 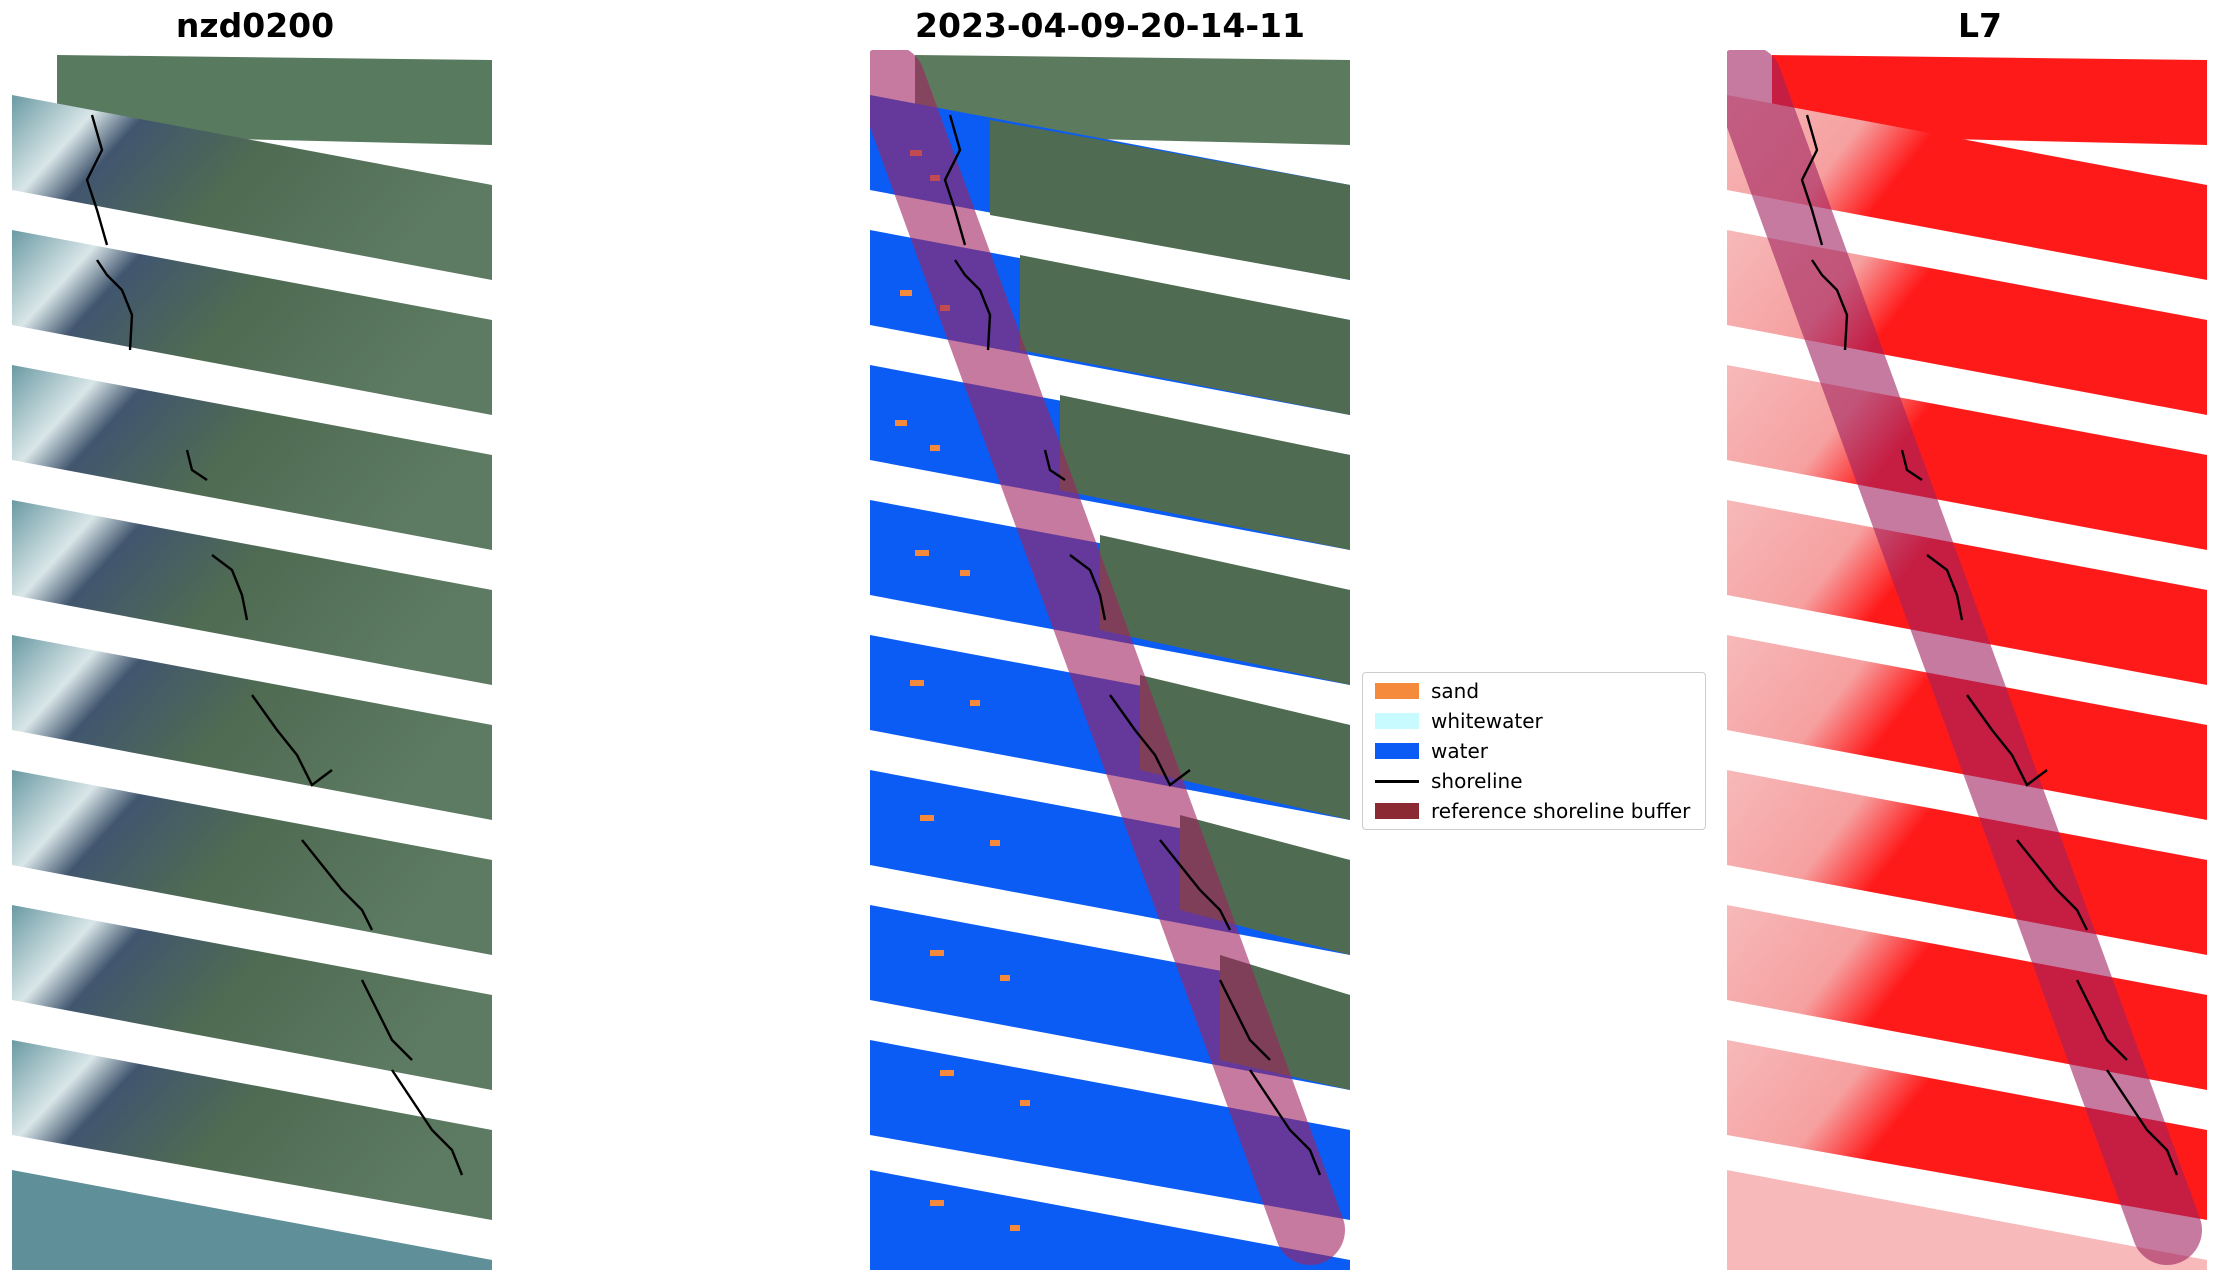 I want to click on panel-title-classified: 2023-04-09-20-14-11, so click(x=1110, y=25).